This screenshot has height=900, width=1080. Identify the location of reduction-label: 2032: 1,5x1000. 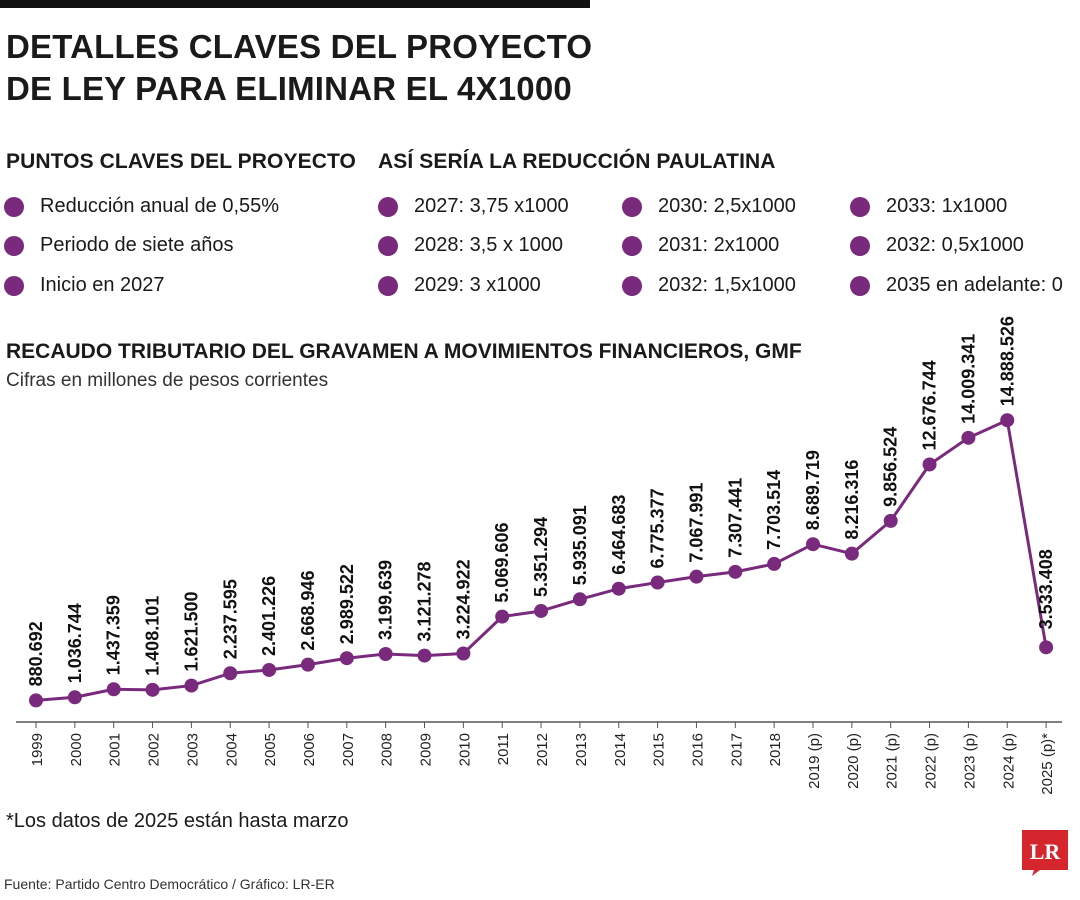
(727, 285).